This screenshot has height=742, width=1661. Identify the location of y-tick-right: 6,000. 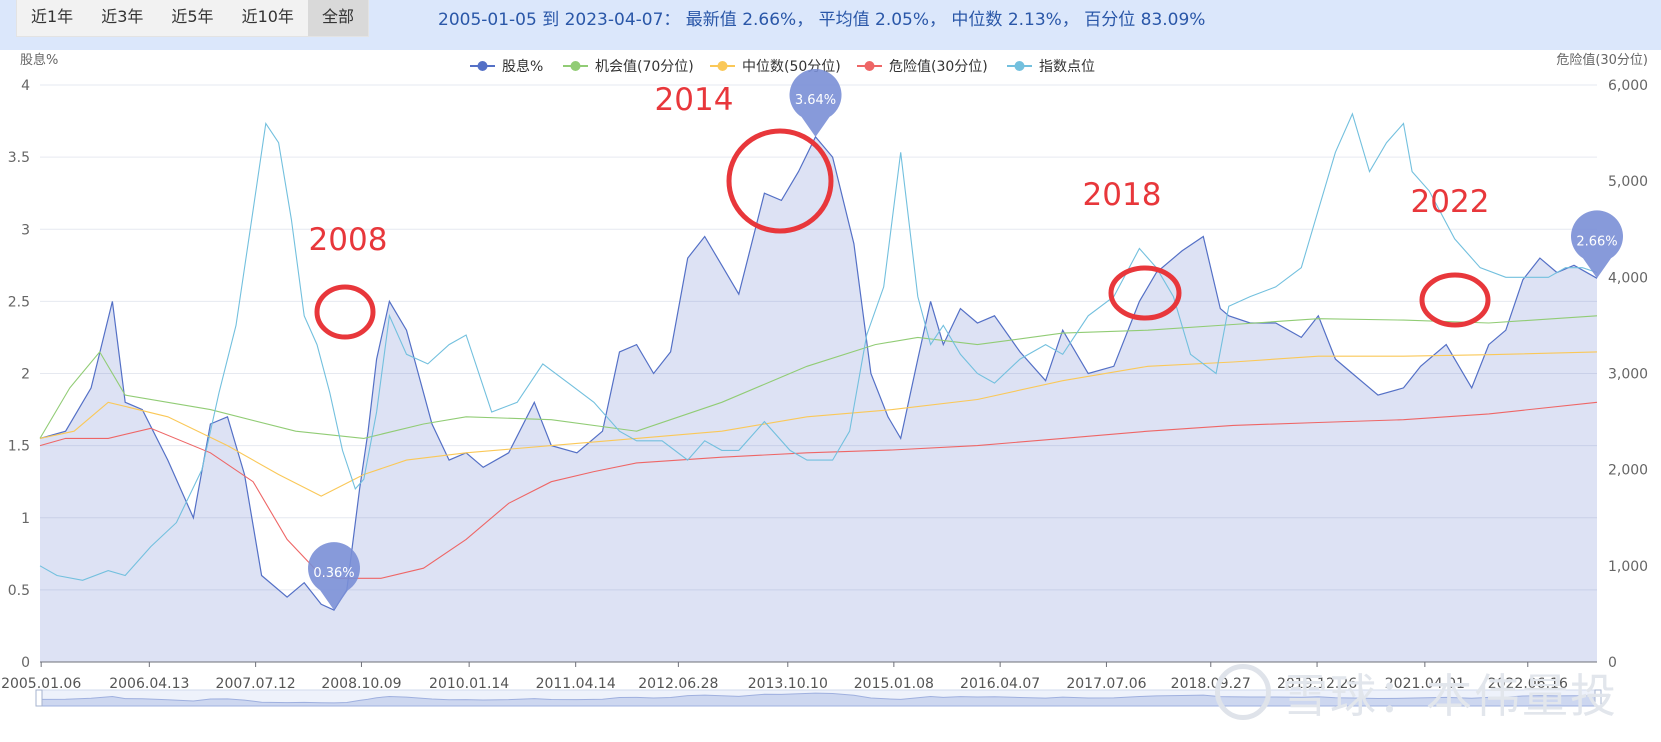
(1628, 86).